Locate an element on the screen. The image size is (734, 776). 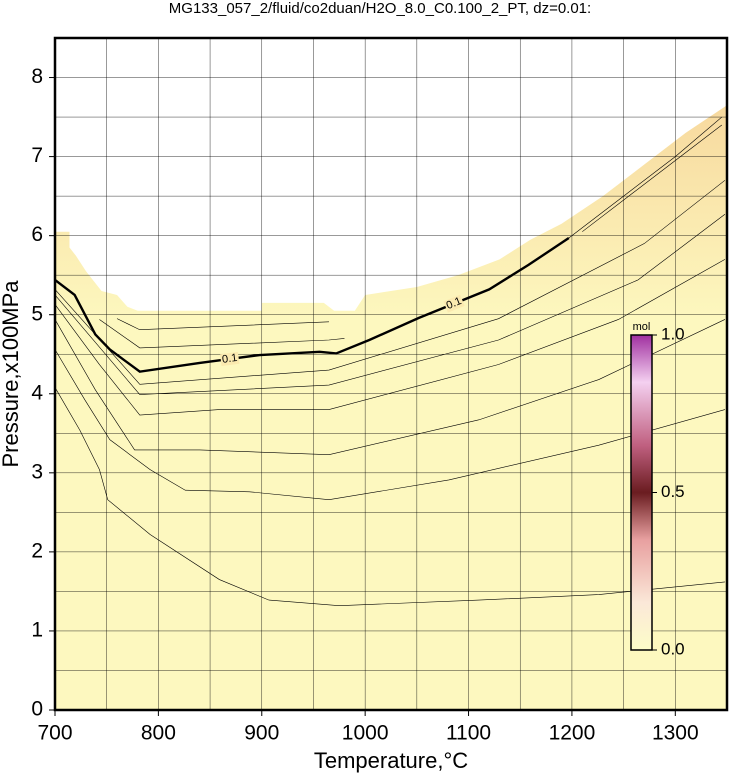
colorbar-tick-label: 1.0 is located at coordinates (673, 333).